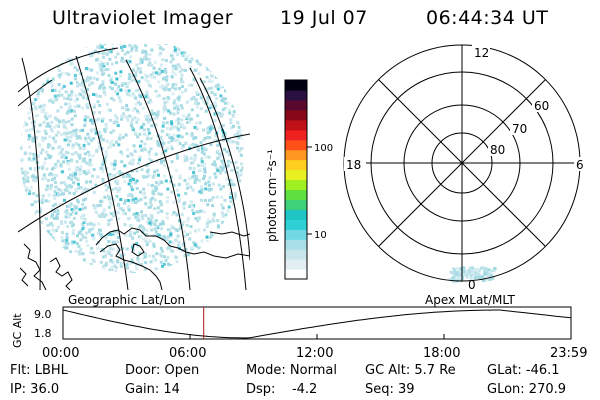 The height and width of the screenshot is (400, 600). I want to click on x-tick-label: 23:59, so click(568, 353).